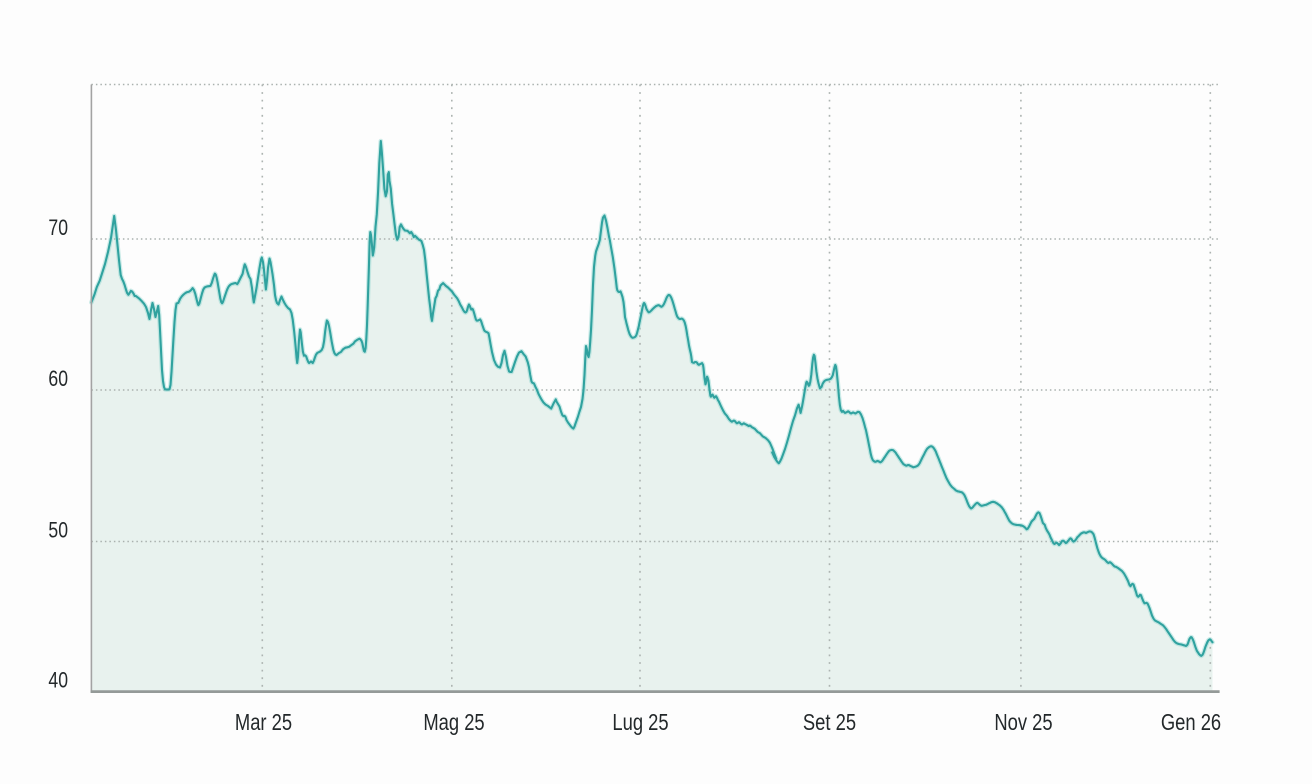 Image resolution: width=1312 pixels, height=784 pixels. What do you see at coordinates (640, 722) in the screenshot?
I see `svg-text: Lug 25` at bounding box center [640, 722].